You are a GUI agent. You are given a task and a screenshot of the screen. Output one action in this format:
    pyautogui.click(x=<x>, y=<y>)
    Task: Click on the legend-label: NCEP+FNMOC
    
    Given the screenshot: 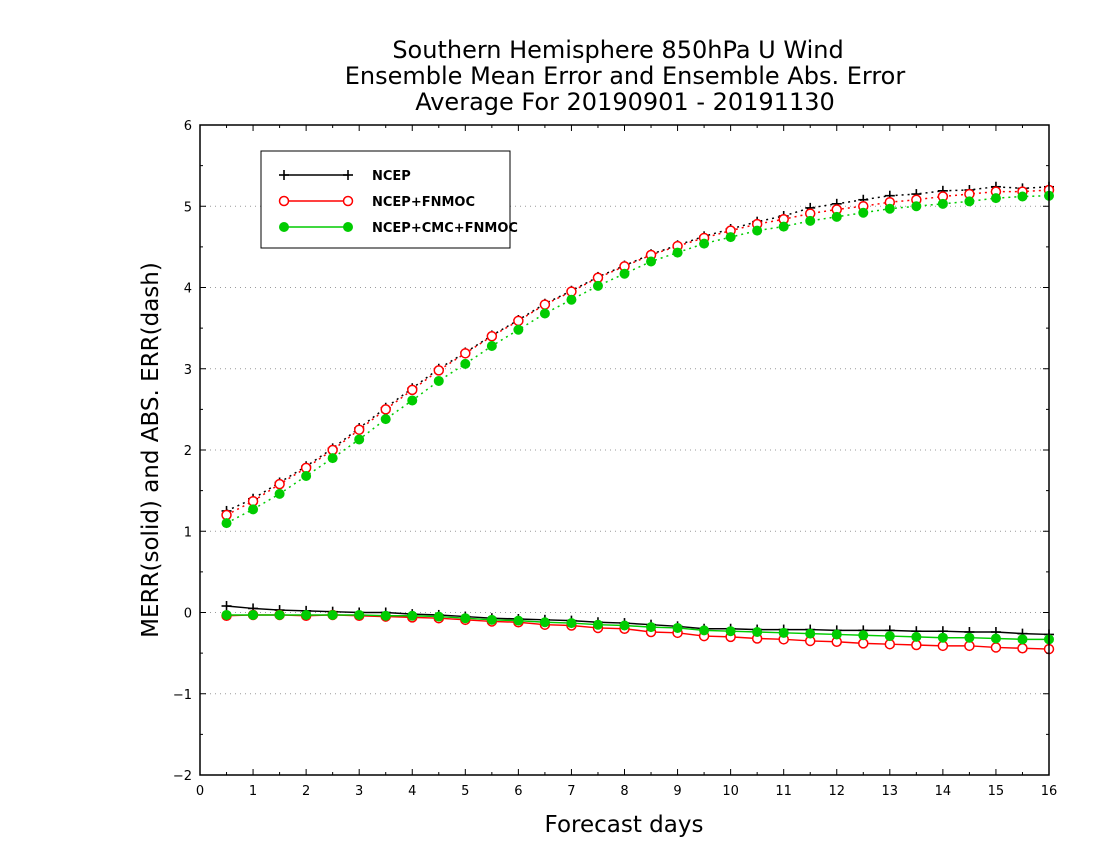 What is the action you would take?
    pyautogui.click(x=423, y=202)
    